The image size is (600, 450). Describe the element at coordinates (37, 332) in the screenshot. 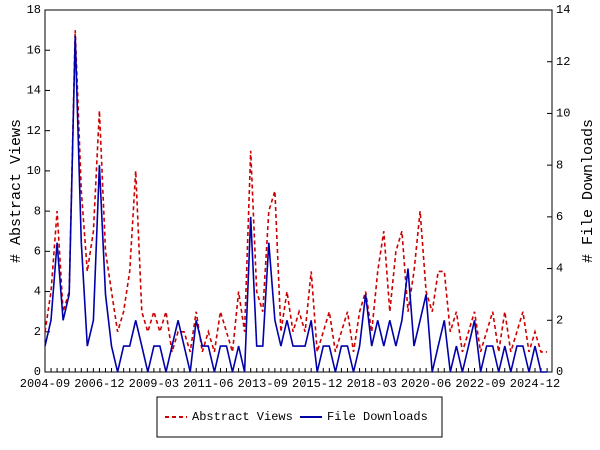

I see `y-tick-label: 2` at that location.